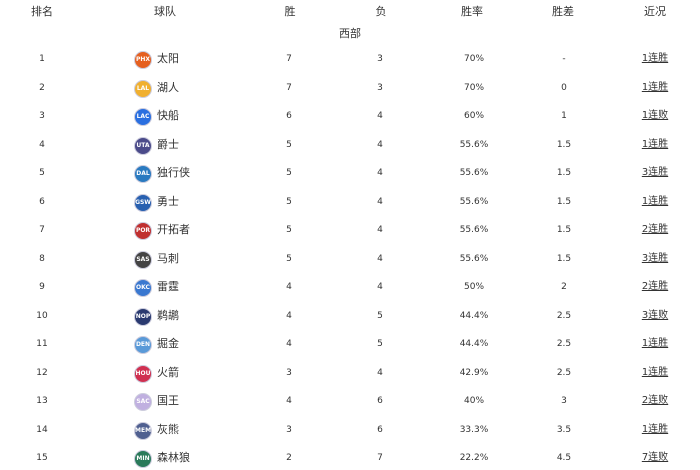  What do you see at coordinates (380, 315) in the screenshot?
I see `losses: 5` at bounding box center [380, 315].